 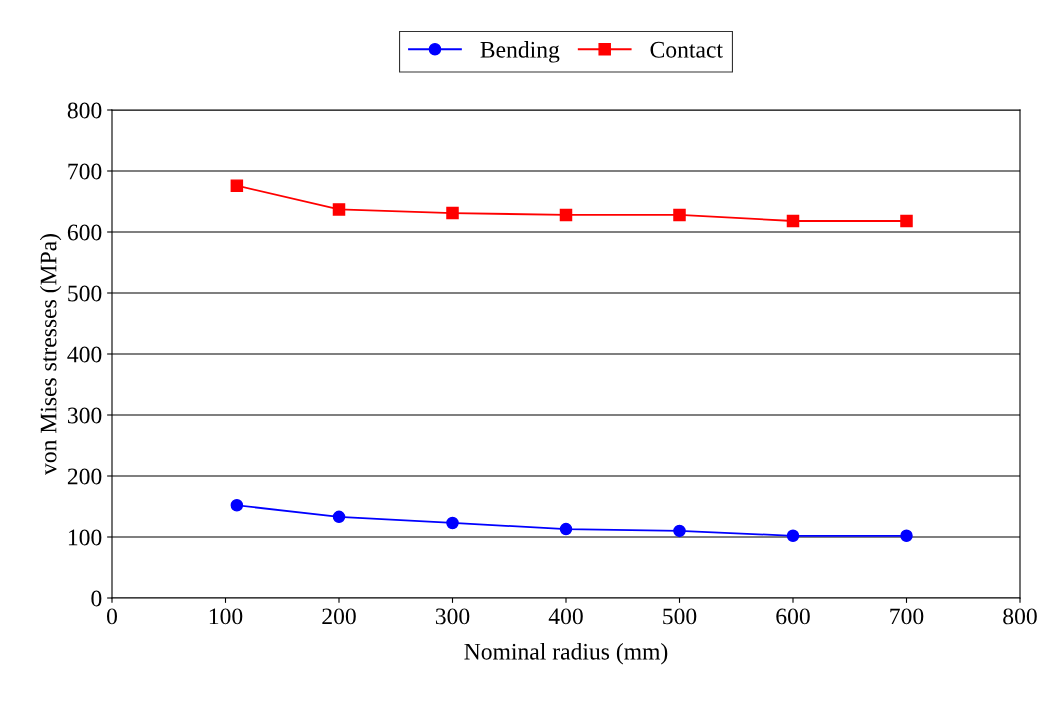 What do you see at coordinates (565, 616) in the screenshot?
I see `x-tick-label: 400` at bounding box center [565, 616].